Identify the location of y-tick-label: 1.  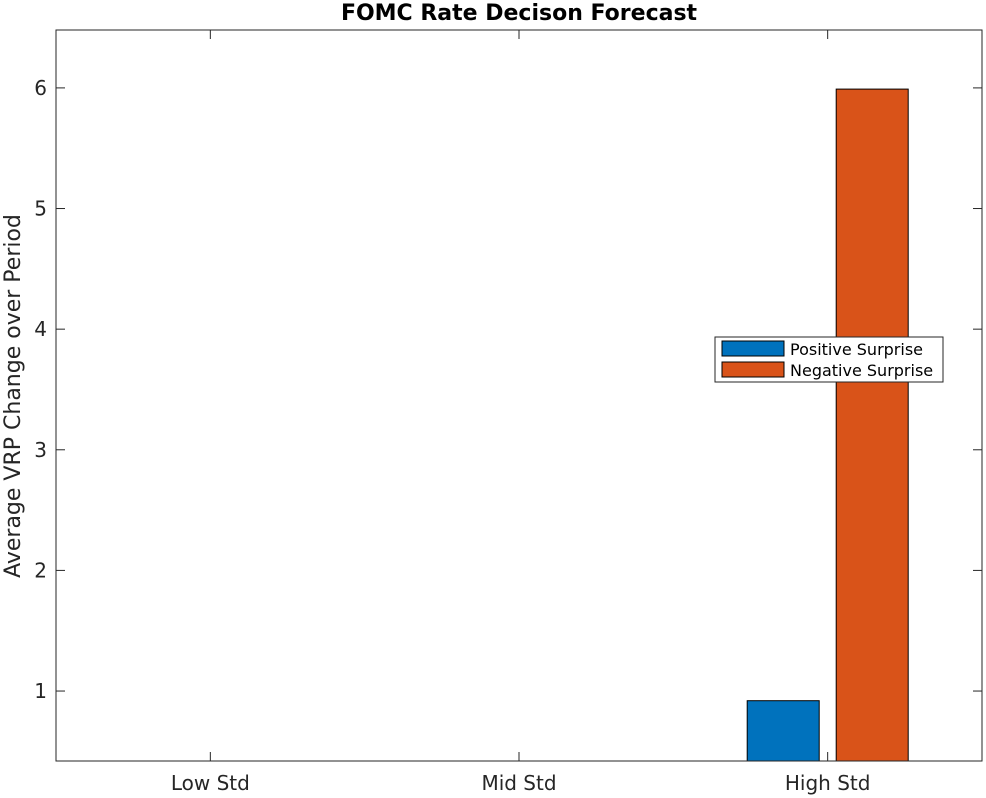
(40, 691).